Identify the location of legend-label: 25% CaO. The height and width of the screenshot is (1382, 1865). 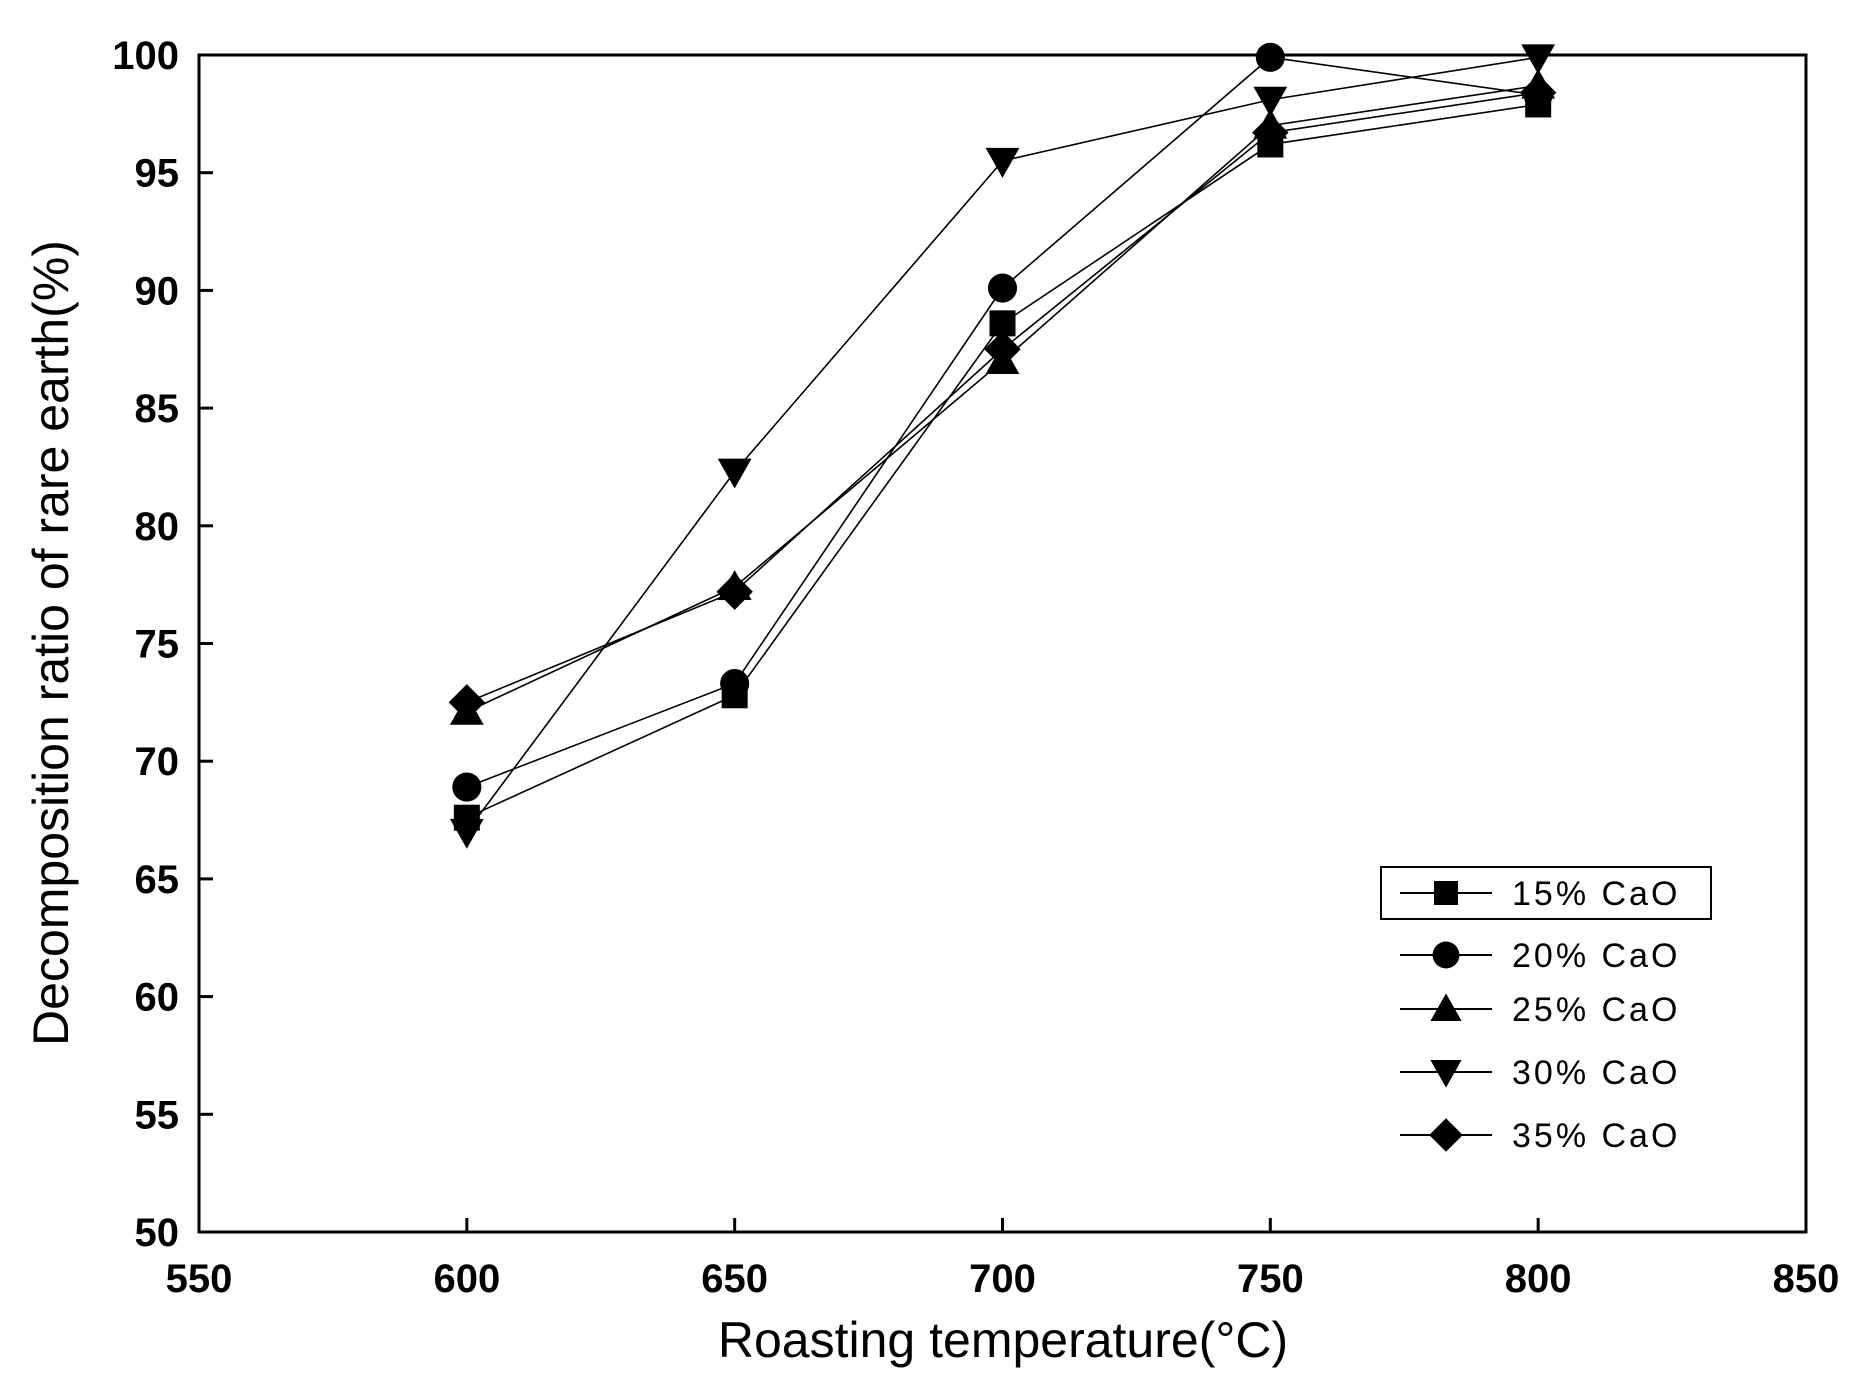
(1596, 1010).